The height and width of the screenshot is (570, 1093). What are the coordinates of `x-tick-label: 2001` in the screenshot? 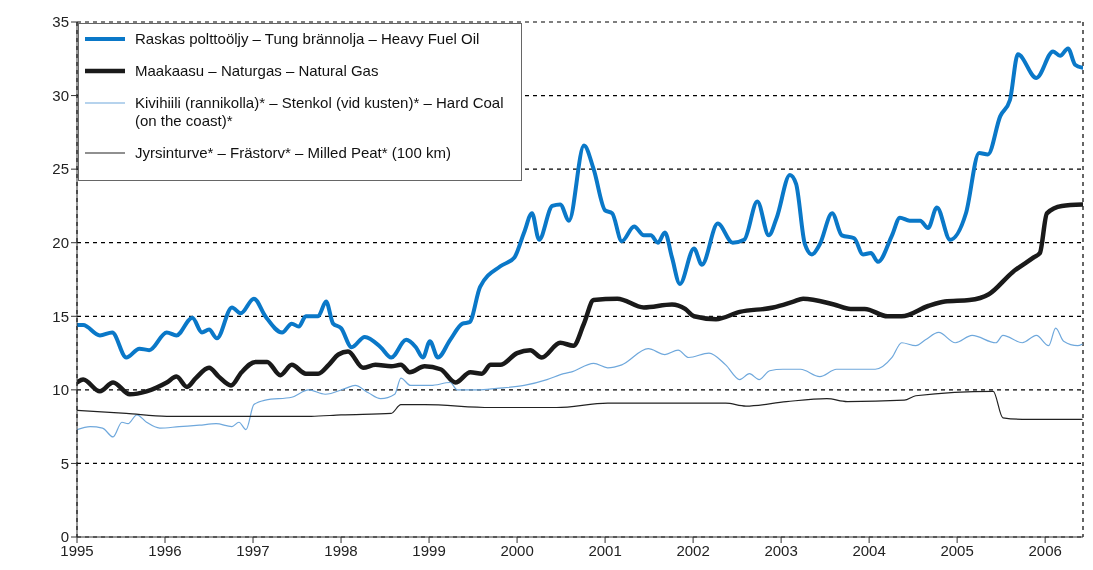 It's located at (605, 550).